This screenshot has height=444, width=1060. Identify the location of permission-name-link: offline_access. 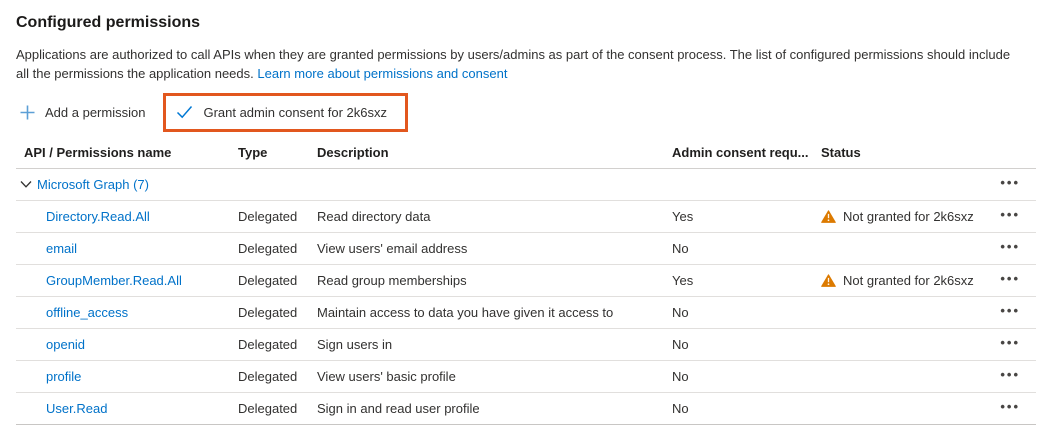
(87, 312).